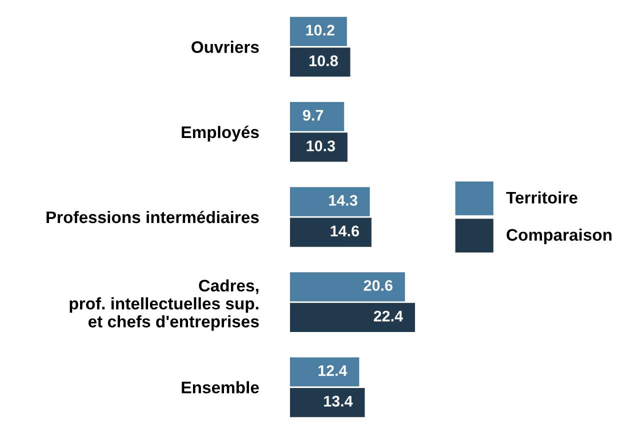 The image size is (623, 434). I want to click on y-tick-label: Ouvriers, so click(225, 47).